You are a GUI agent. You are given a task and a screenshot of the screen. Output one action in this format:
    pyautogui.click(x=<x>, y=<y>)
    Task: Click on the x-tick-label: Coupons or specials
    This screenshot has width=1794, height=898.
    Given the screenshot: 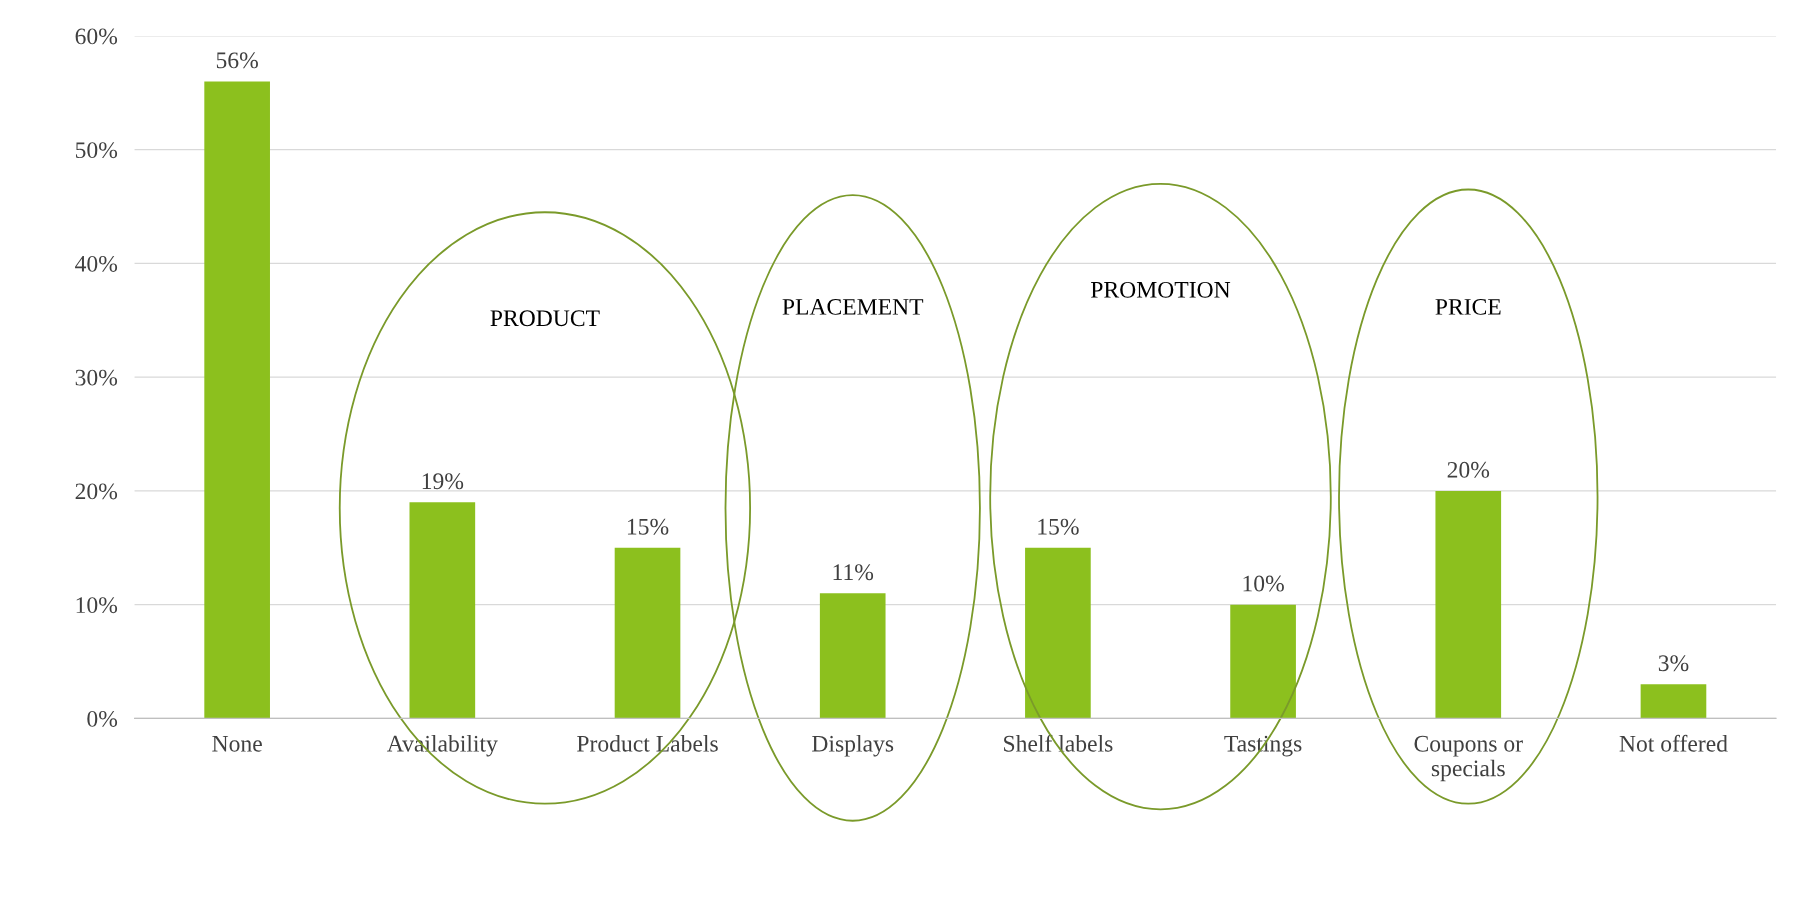 What is the action you would take?
    pyautogui.click(x=1468, y=758)
    